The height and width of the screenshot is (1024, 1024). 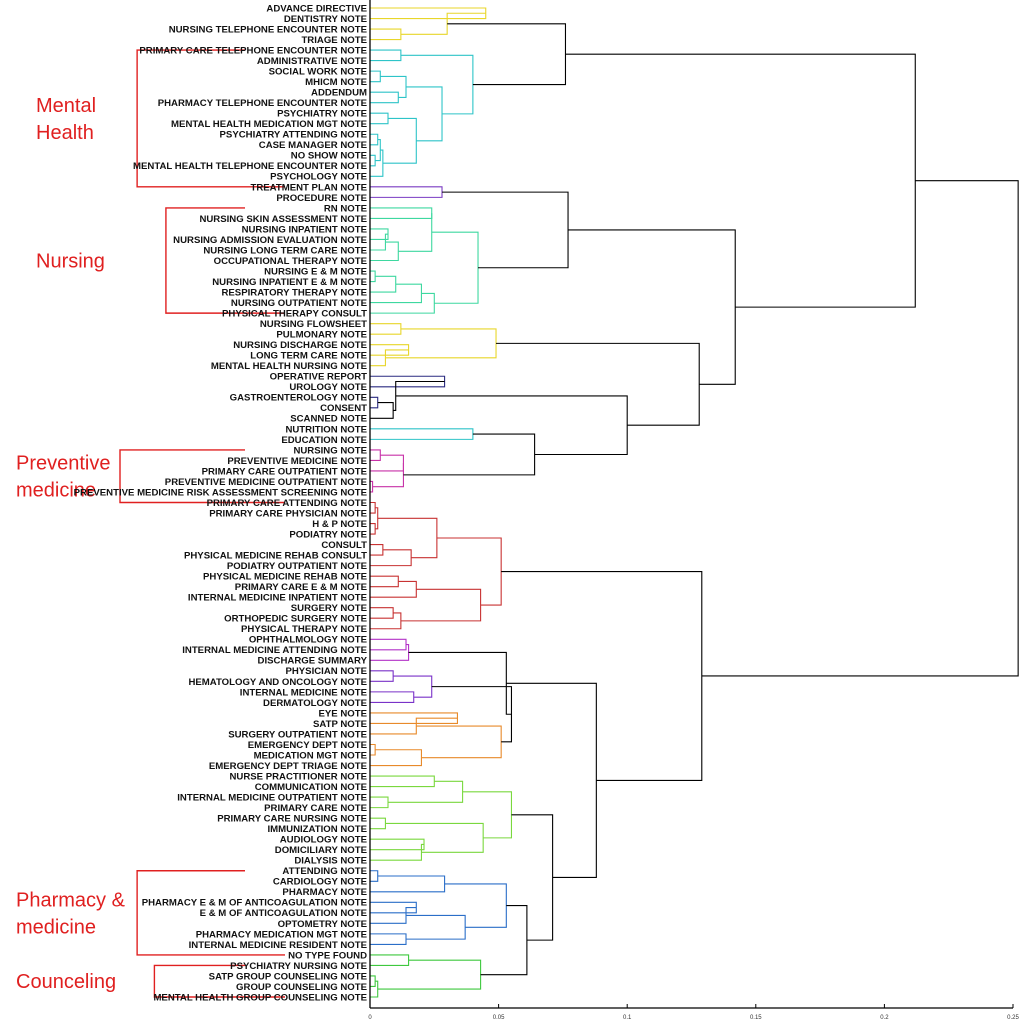 What do you see at coordinates (342, 713) in the screenshot?
I see `leaf-label: EYE NOTE` at bounding box center [342, 713].